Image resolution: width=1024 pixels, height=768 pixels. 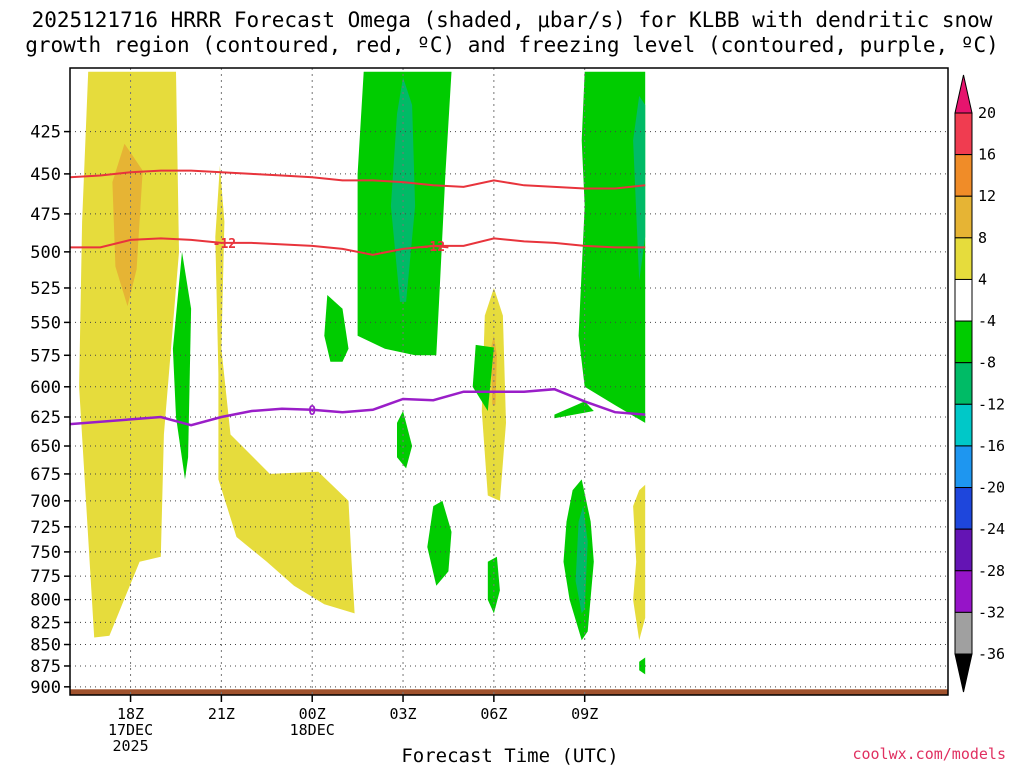 I want to click on x-tick-label: 06Z, so click(x=493, y=714).